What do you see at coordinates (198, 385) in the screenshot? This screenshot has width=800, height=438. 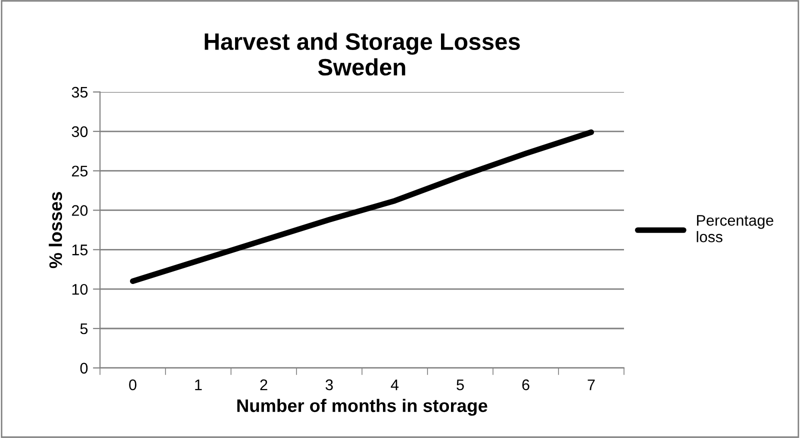 I see `x-tick-label: 1` at bounding box center [198, 385].